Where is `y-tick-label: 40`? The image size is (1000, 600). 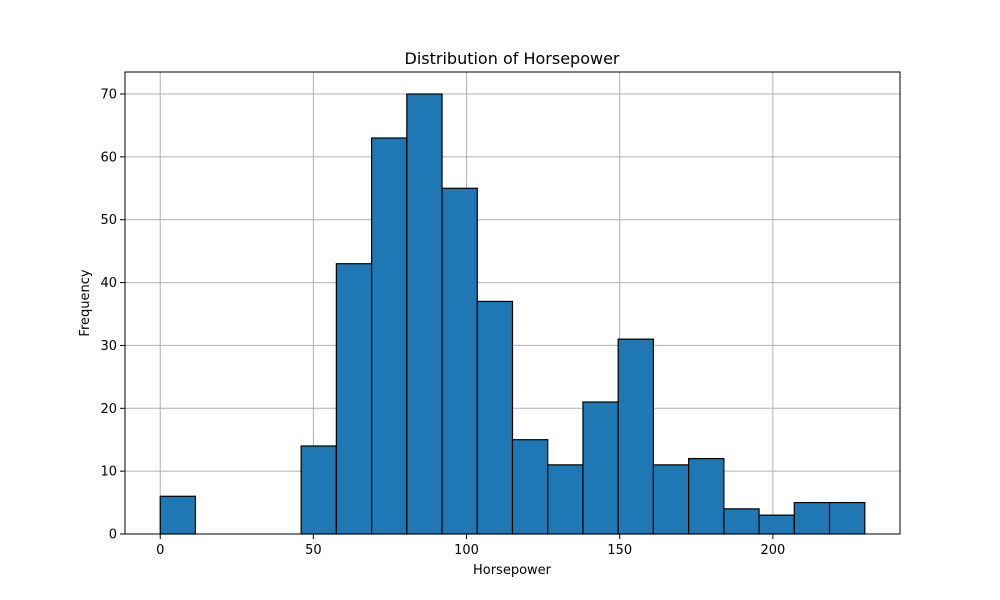 y-tick-label: 40 is located at coordinates (108, 283).